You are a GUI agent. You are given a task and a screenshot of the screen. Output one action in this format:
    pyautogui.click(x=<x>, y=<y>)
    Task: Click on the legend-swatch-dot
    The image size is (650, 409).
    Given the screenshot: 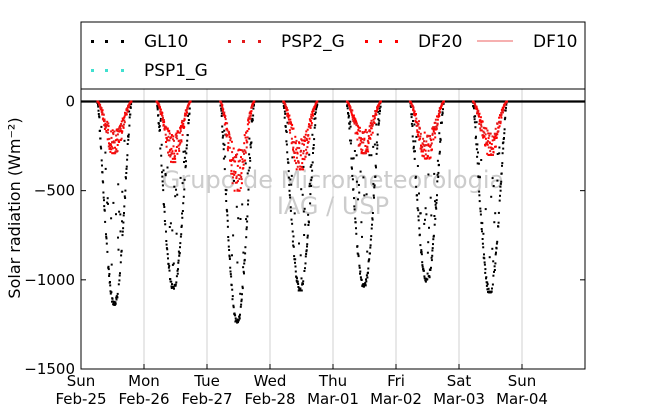 What is the action you would take?
    pyautogui.click(x=106, y=70)
    